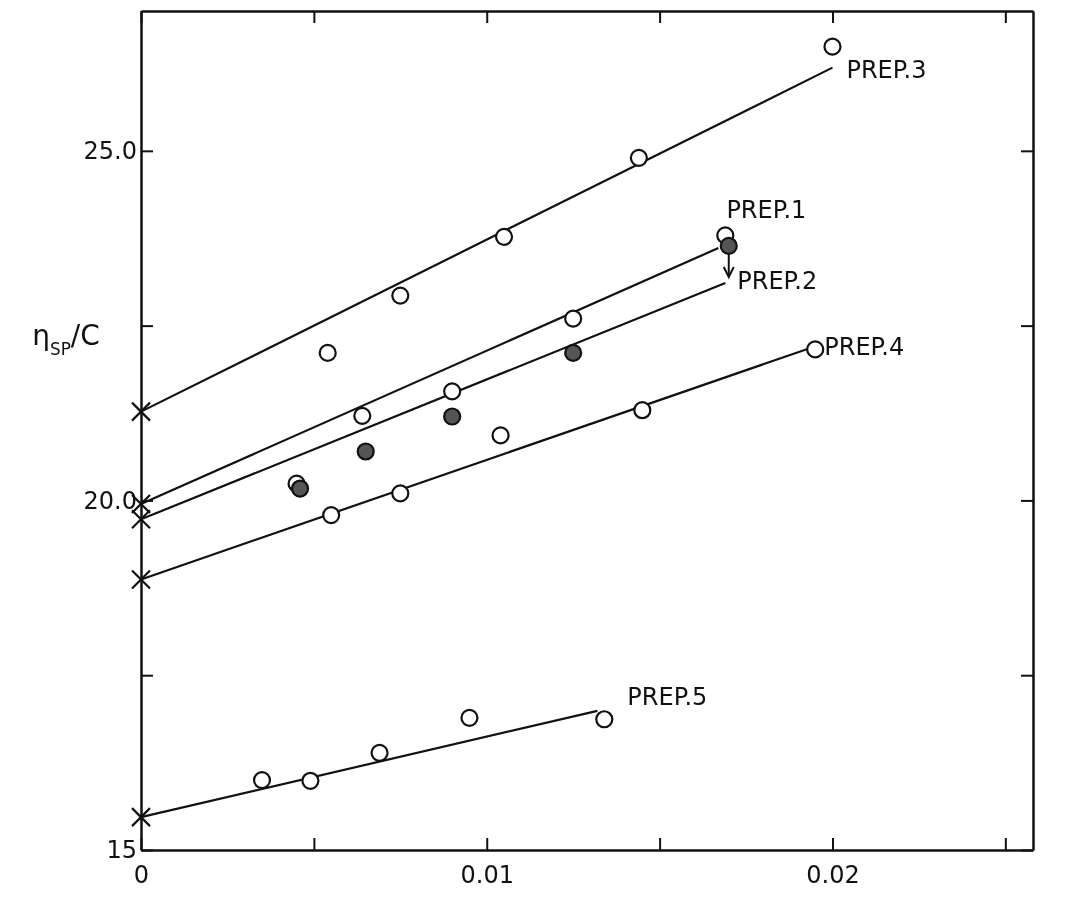  What do you see at coordinates (66, 339) in the screenshot?
I see `y-axis-title: η$_{SP}$/C` at bounding box center [66, 339].